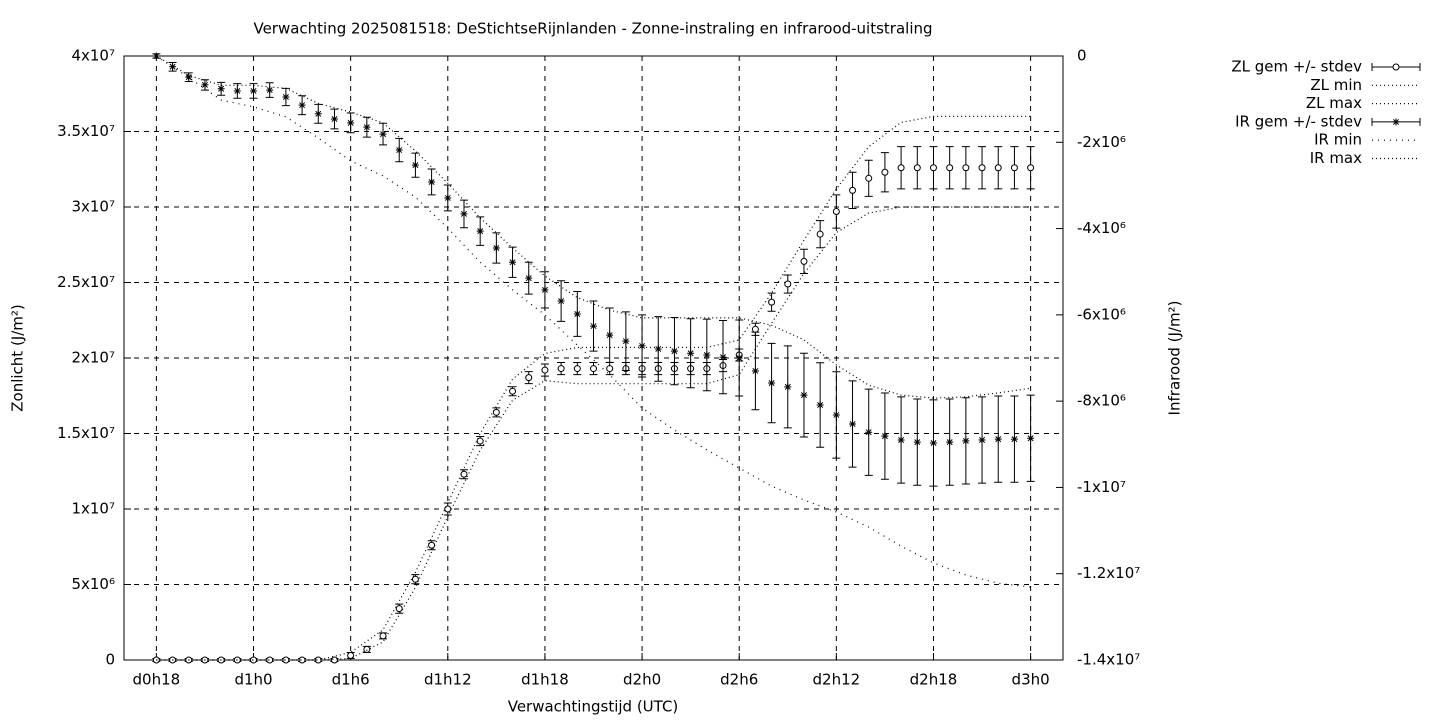 The width and height of the screenshot is (1440, 720). Describe the element at coordinates (157, 680) in the screenshot. I see `x-tick-label: d0h18` at that location.